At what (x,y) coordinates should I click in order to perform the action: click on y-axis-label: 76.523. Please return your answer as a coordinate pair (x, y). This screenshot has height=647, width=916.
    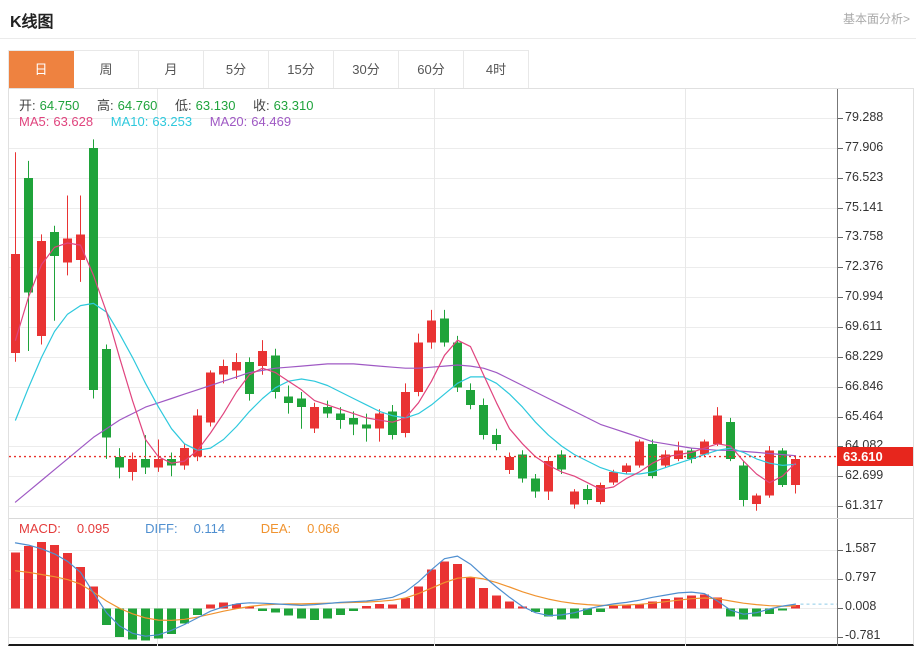
    Looking at the image, I should click on (864, 177).